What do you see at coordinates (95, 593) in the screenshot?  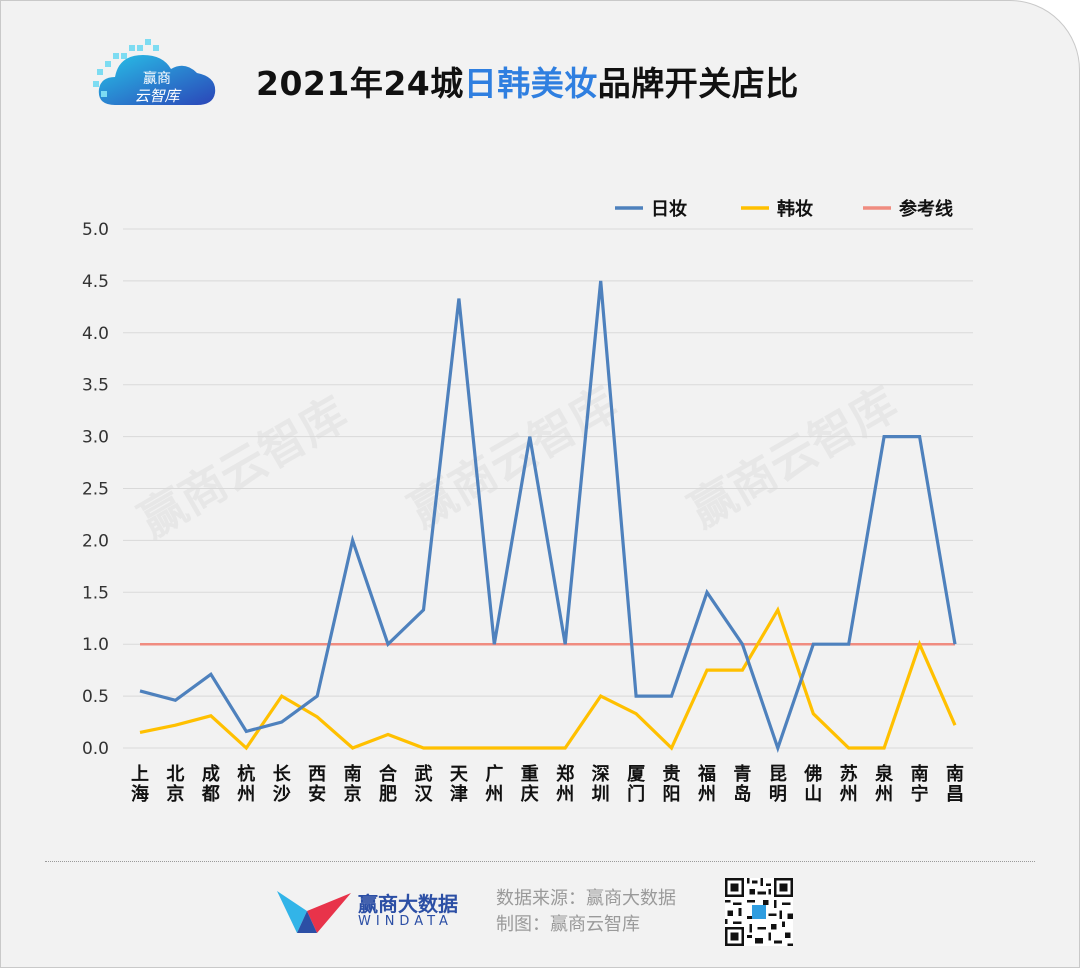 I see `y-tick-label: 1.5` at bounding box center [95, 593].